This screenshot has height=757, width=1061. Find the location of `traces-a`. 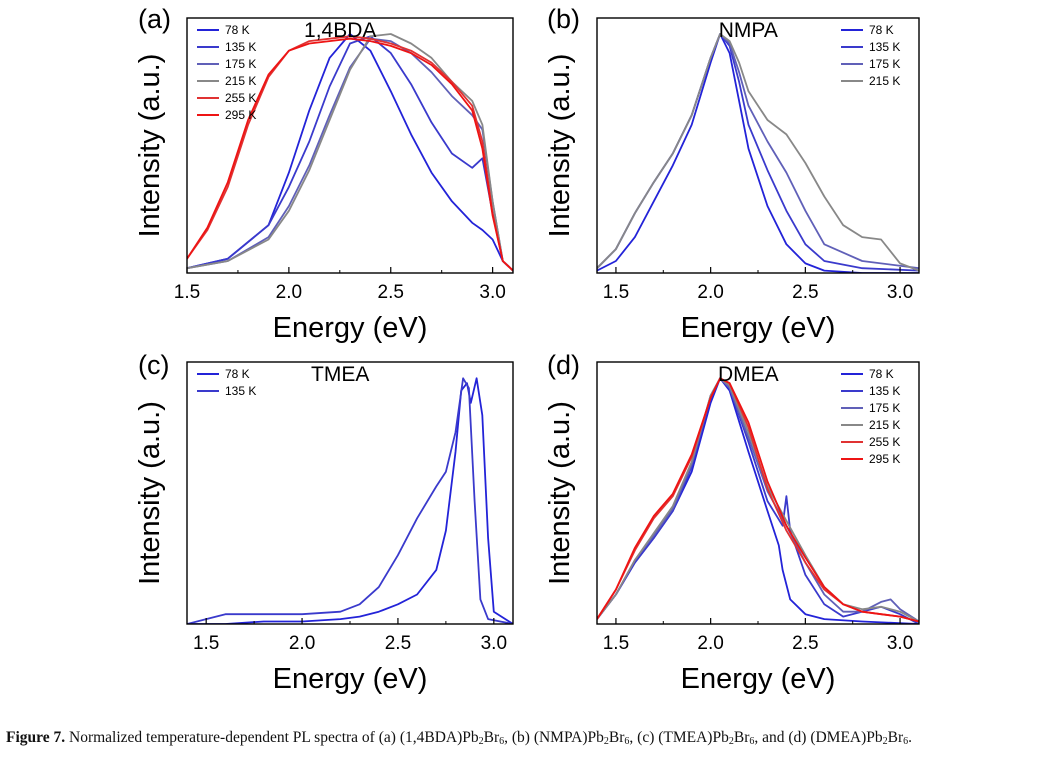

traces-a is located at coordinates (350, 152).